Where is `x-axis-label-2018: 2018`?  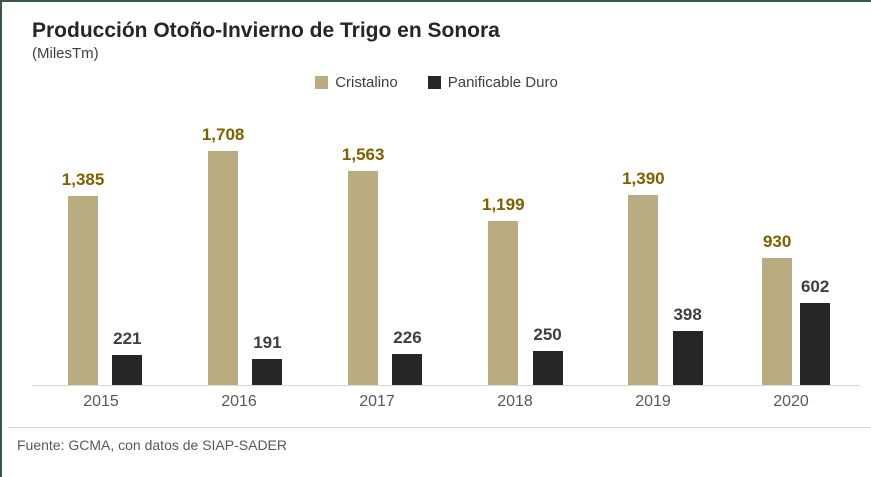 x-axis-label-2018: 2018 is located at coordinates (515, 402).